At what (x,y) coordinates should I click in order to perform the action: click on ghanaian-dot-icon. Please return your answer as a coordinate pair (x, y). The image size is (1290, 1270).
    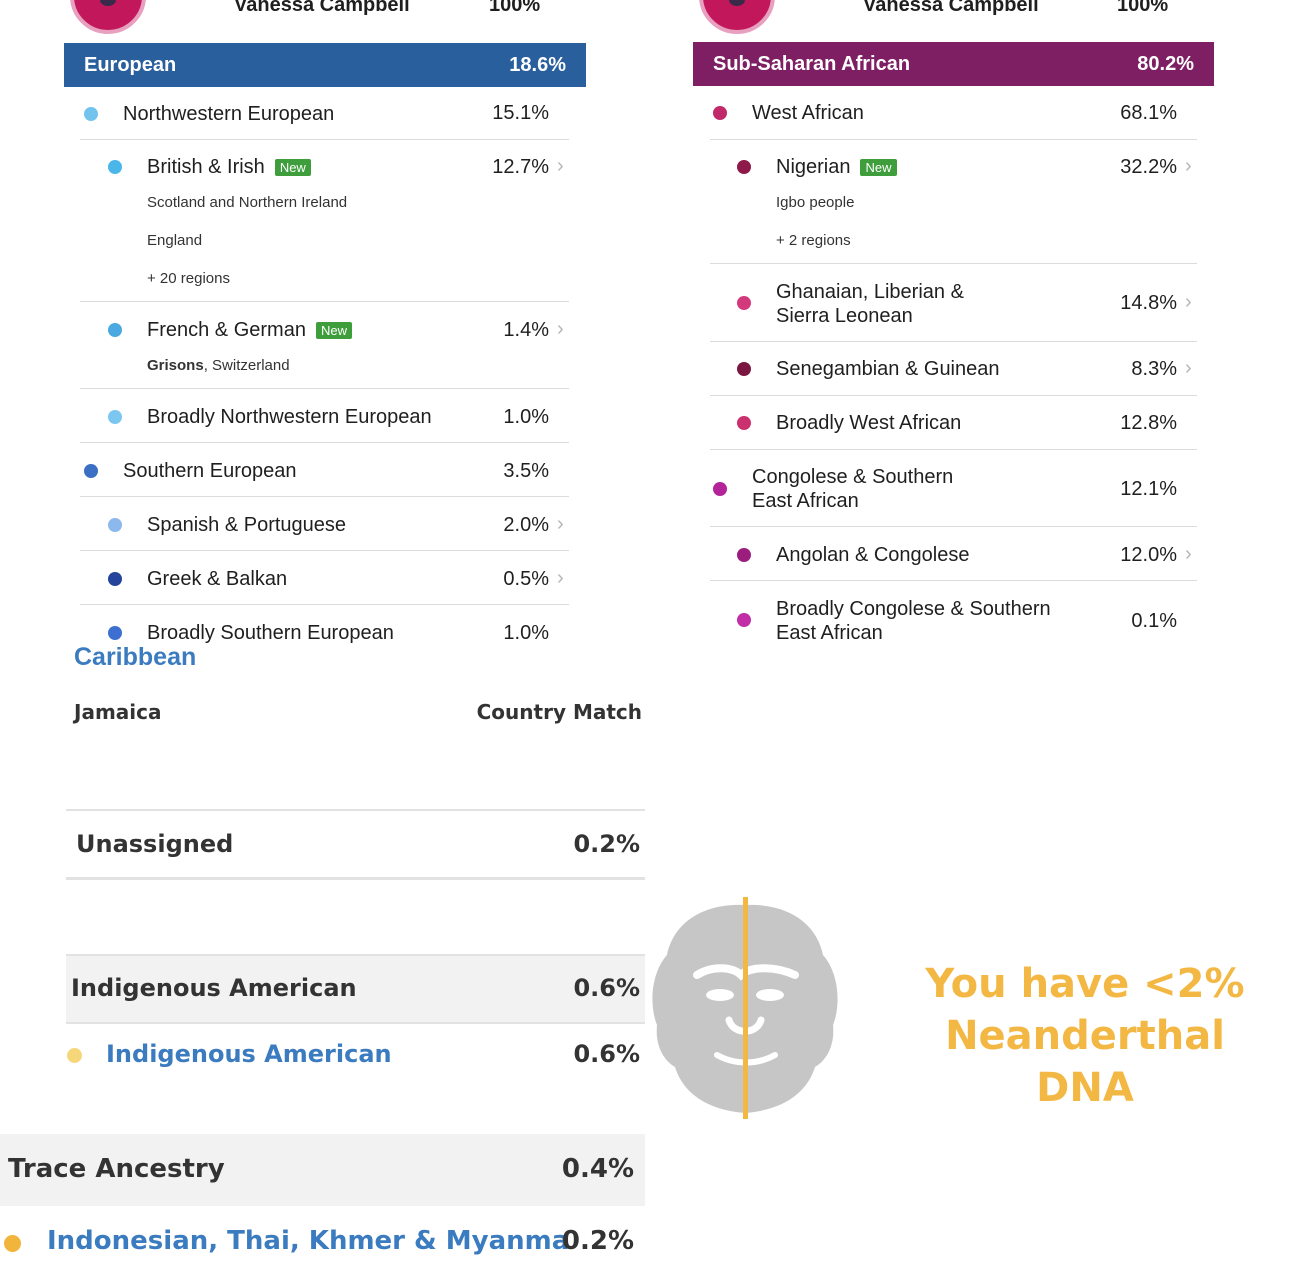
    Looking at the image, I should click on (744, 303).